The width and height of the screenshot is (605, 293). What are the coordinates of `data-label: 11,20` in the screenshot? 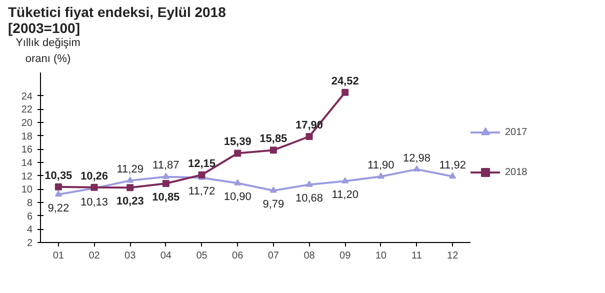 It's located at (345, 195).